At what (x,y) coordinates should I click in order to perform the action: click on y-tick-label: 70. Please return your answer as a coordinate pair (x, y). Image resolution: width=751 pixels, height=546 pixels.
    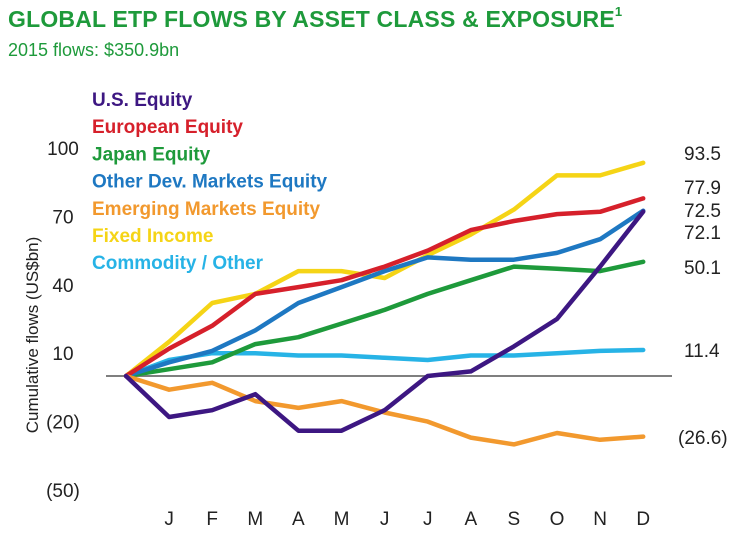
    Looking at the image, I should click on (62, 217).